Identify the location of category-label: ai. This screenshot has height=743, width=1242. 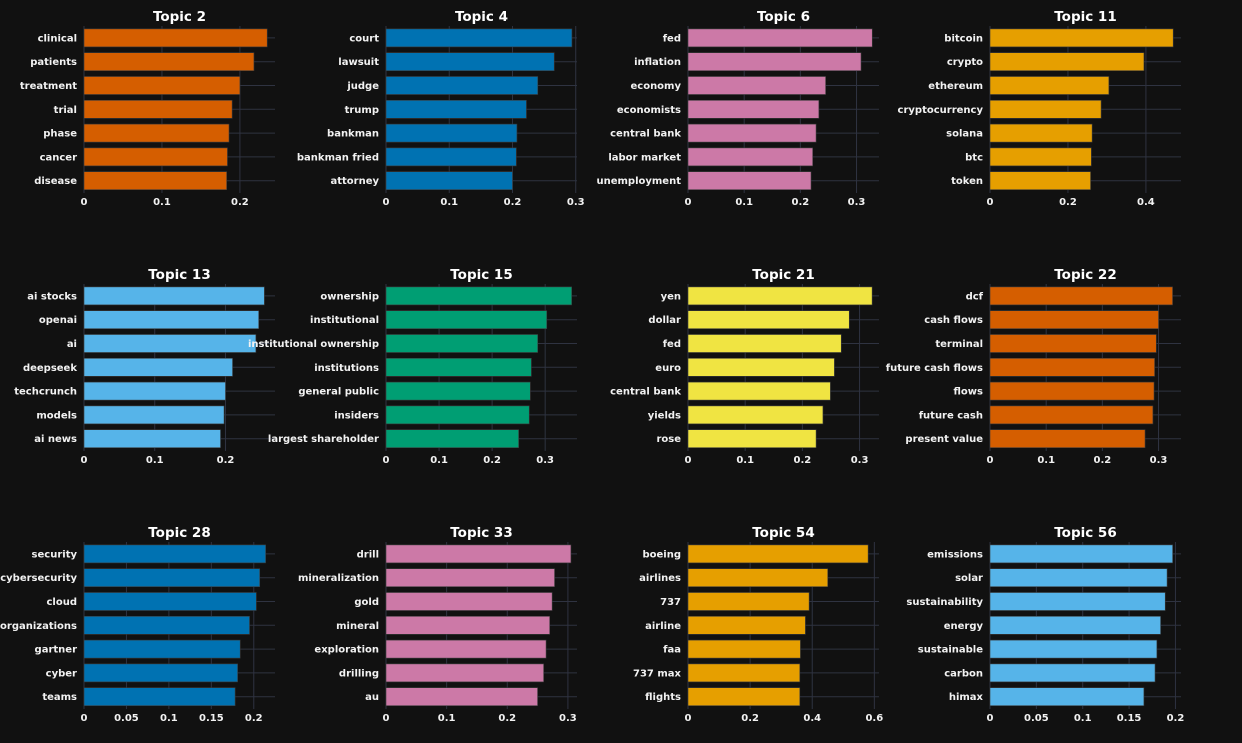
(72, 344).